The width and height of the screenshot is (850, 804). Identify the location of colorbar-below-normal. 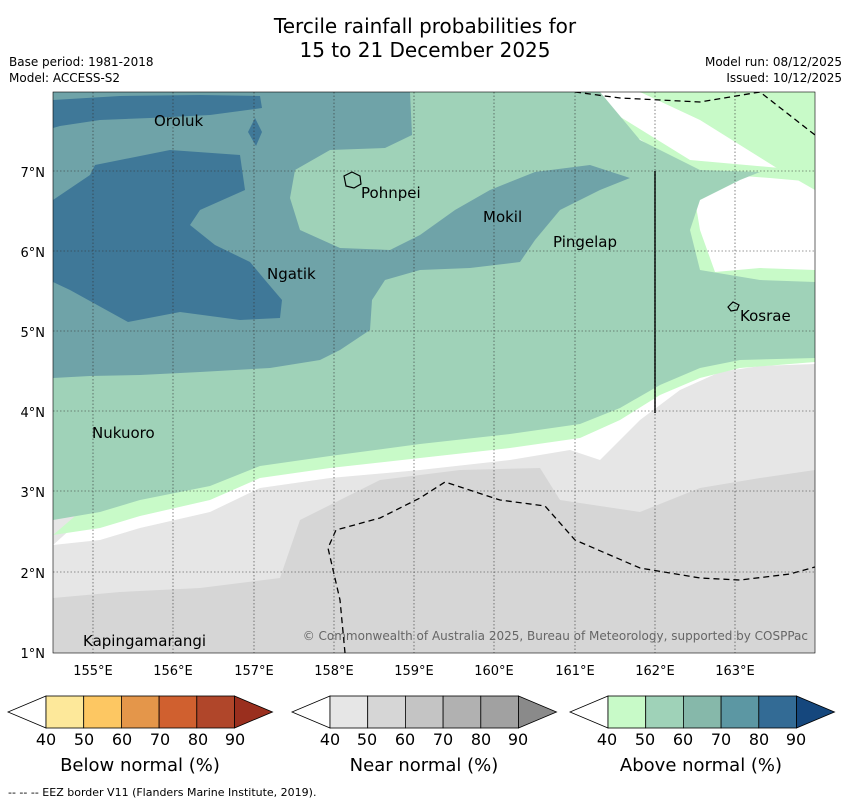
(140, 712).